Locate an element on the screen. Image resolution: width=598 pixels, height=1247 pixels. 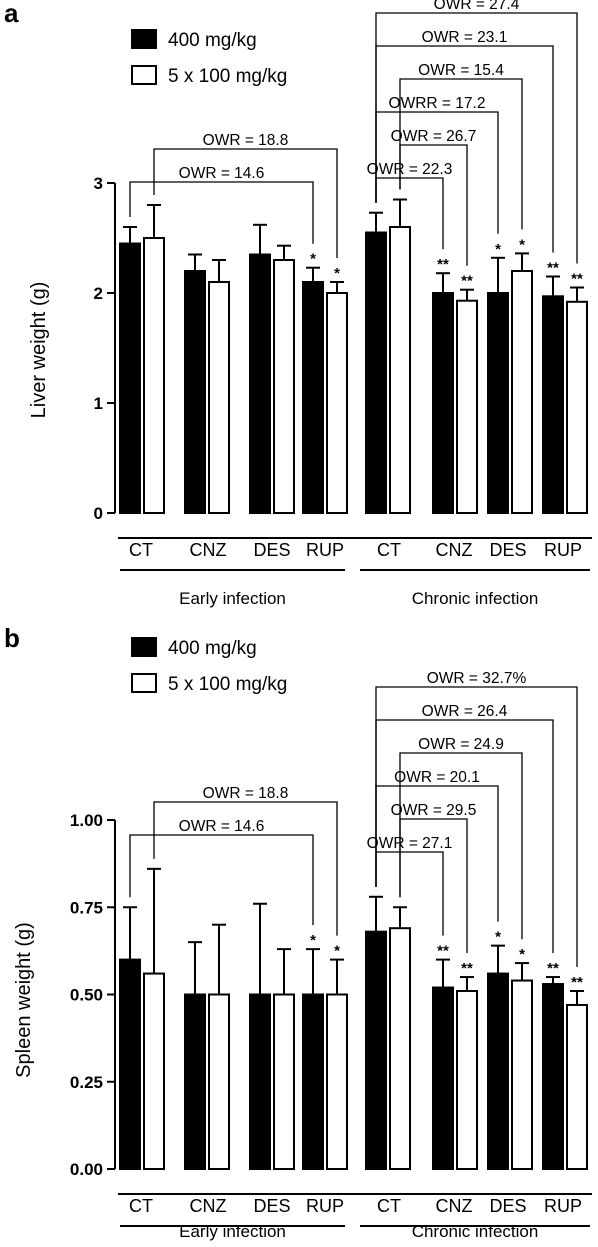
y-axis-title: Liver weight (g) is located at coordinates (39, 350).